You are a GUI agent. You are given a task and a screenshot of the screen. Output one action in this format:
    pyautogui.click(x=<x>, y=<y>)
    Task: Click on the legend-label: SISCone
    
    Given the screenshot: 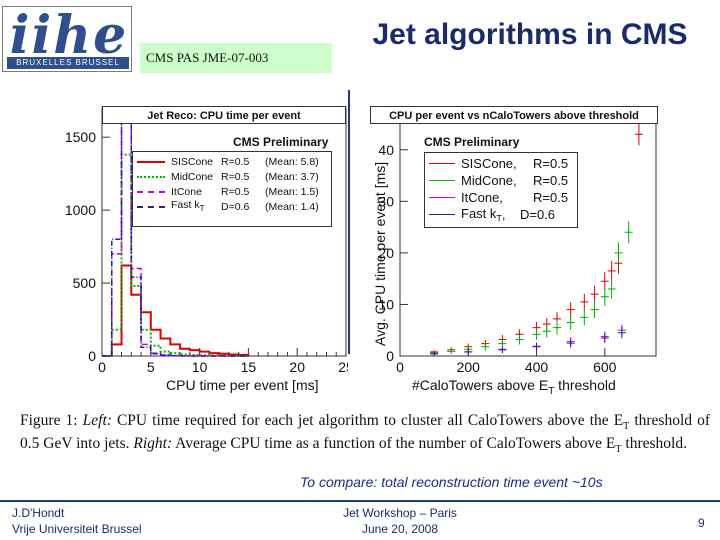 What is the action you would take?
    pyautogui.click(x=192, y=161)
    